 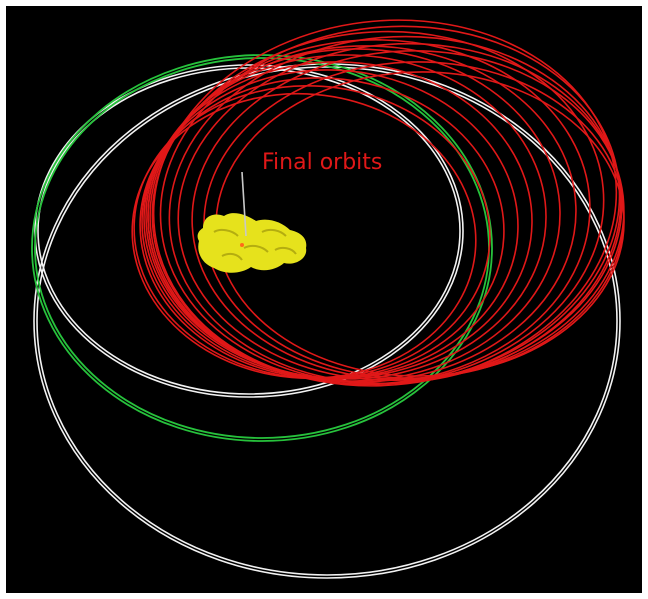 What do you see at coordinates (255, 244) in the screenshot?
I see `comet-shading` at bounding box center [255, 244].